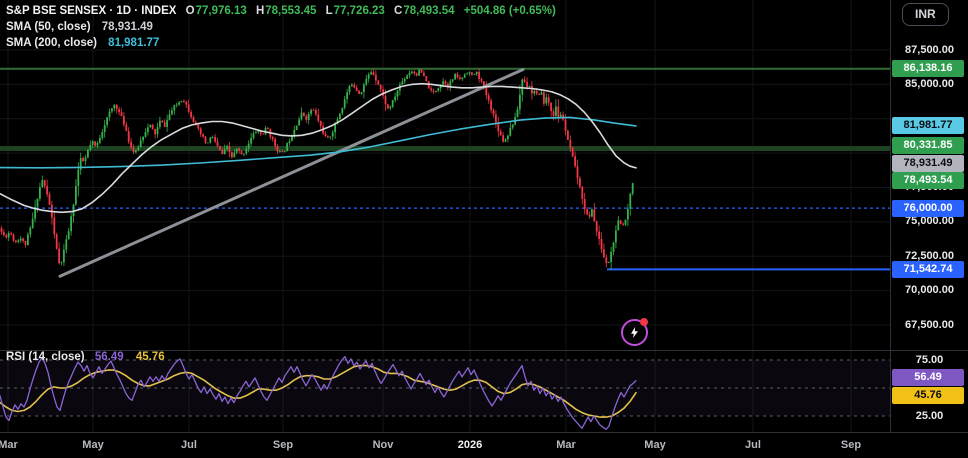 The image size is (968, 458). What do you see at coordinates (48, 27) in the screenshot?
I see `sma50-label: SMA (50, close)` at bounding box center [48, 27].